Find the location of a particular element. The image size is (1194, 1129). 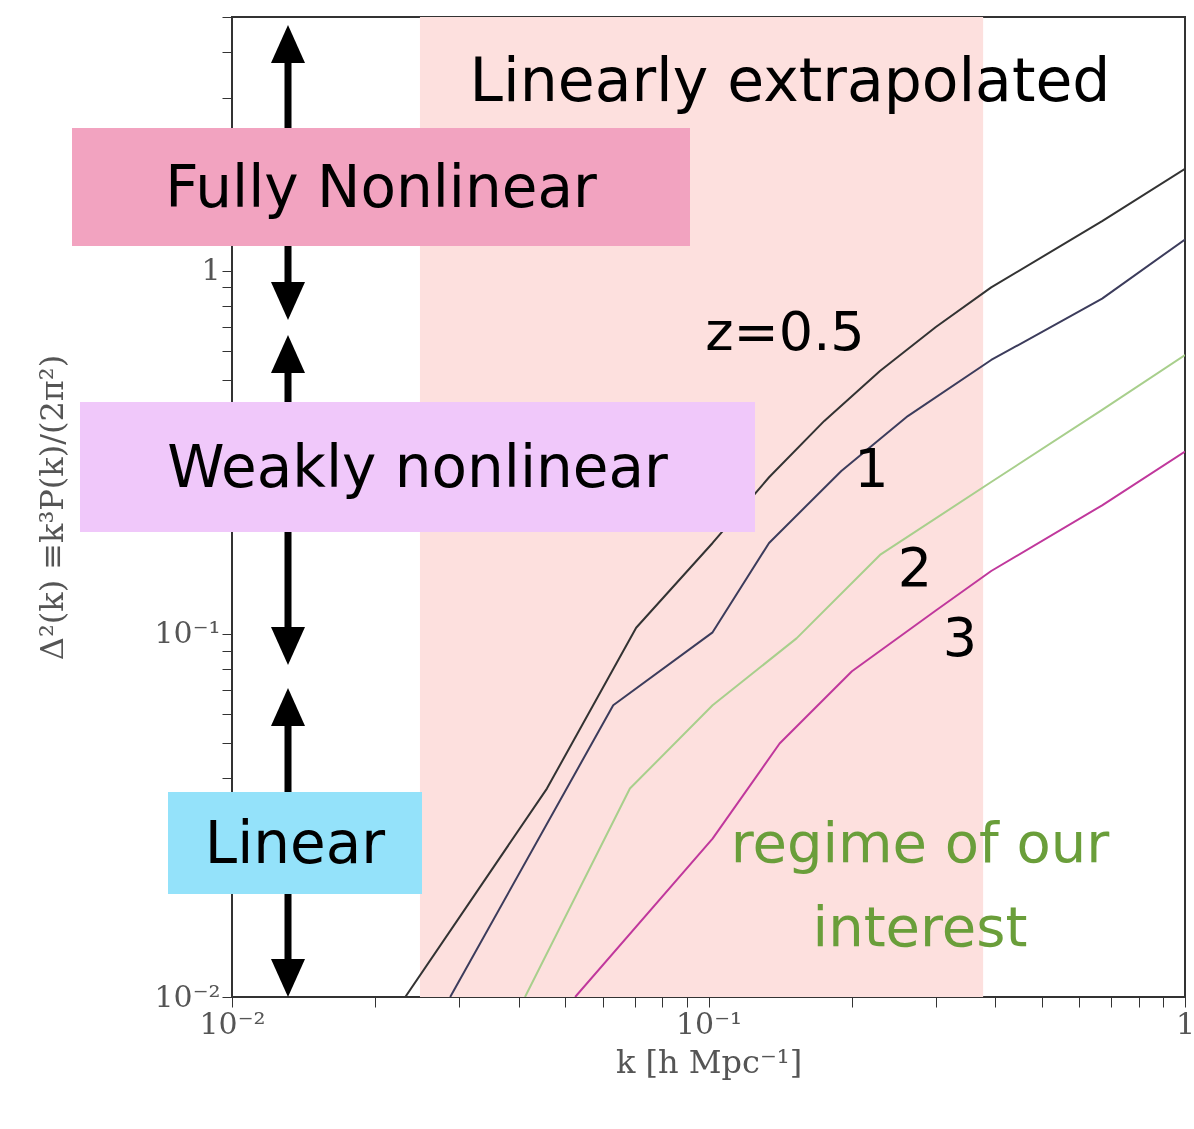

annotation: Linearly extrapolated is located at coordinates (790, 80).